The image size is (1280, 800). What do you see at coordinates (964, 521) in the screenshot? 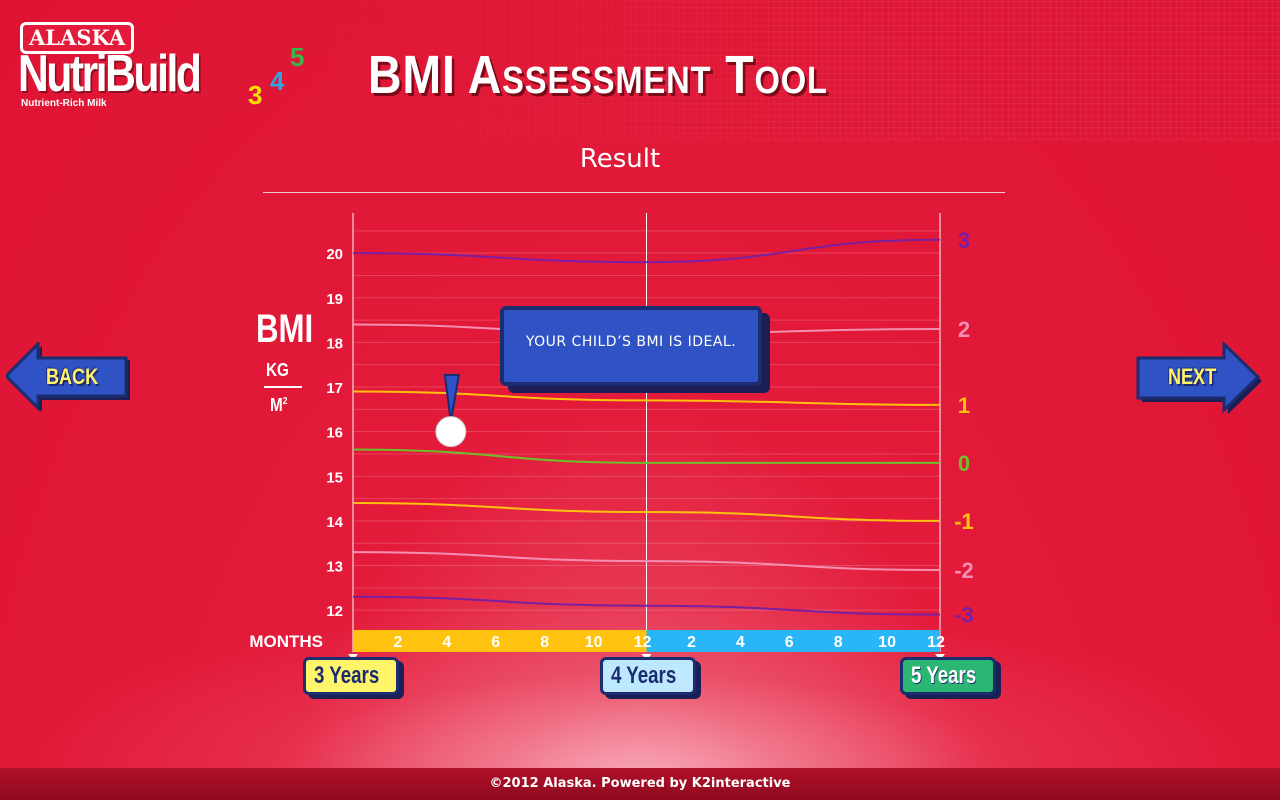
I see `series-label--1: -1` at bounding box center [964, 521].